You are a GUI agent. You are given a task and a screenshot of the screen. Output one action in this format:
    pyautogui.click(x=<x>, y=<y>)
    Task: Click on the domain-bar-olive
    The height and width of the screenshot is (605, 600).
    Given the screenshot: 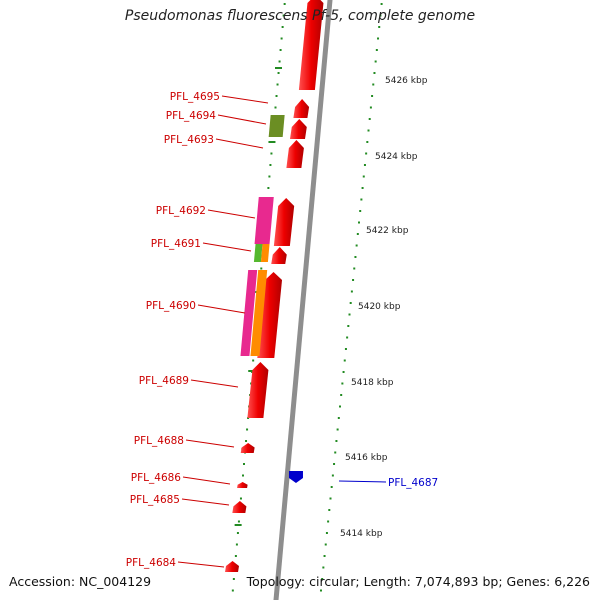 What is the action you would take?
    pyautogui.click(x=276, y=126)
    